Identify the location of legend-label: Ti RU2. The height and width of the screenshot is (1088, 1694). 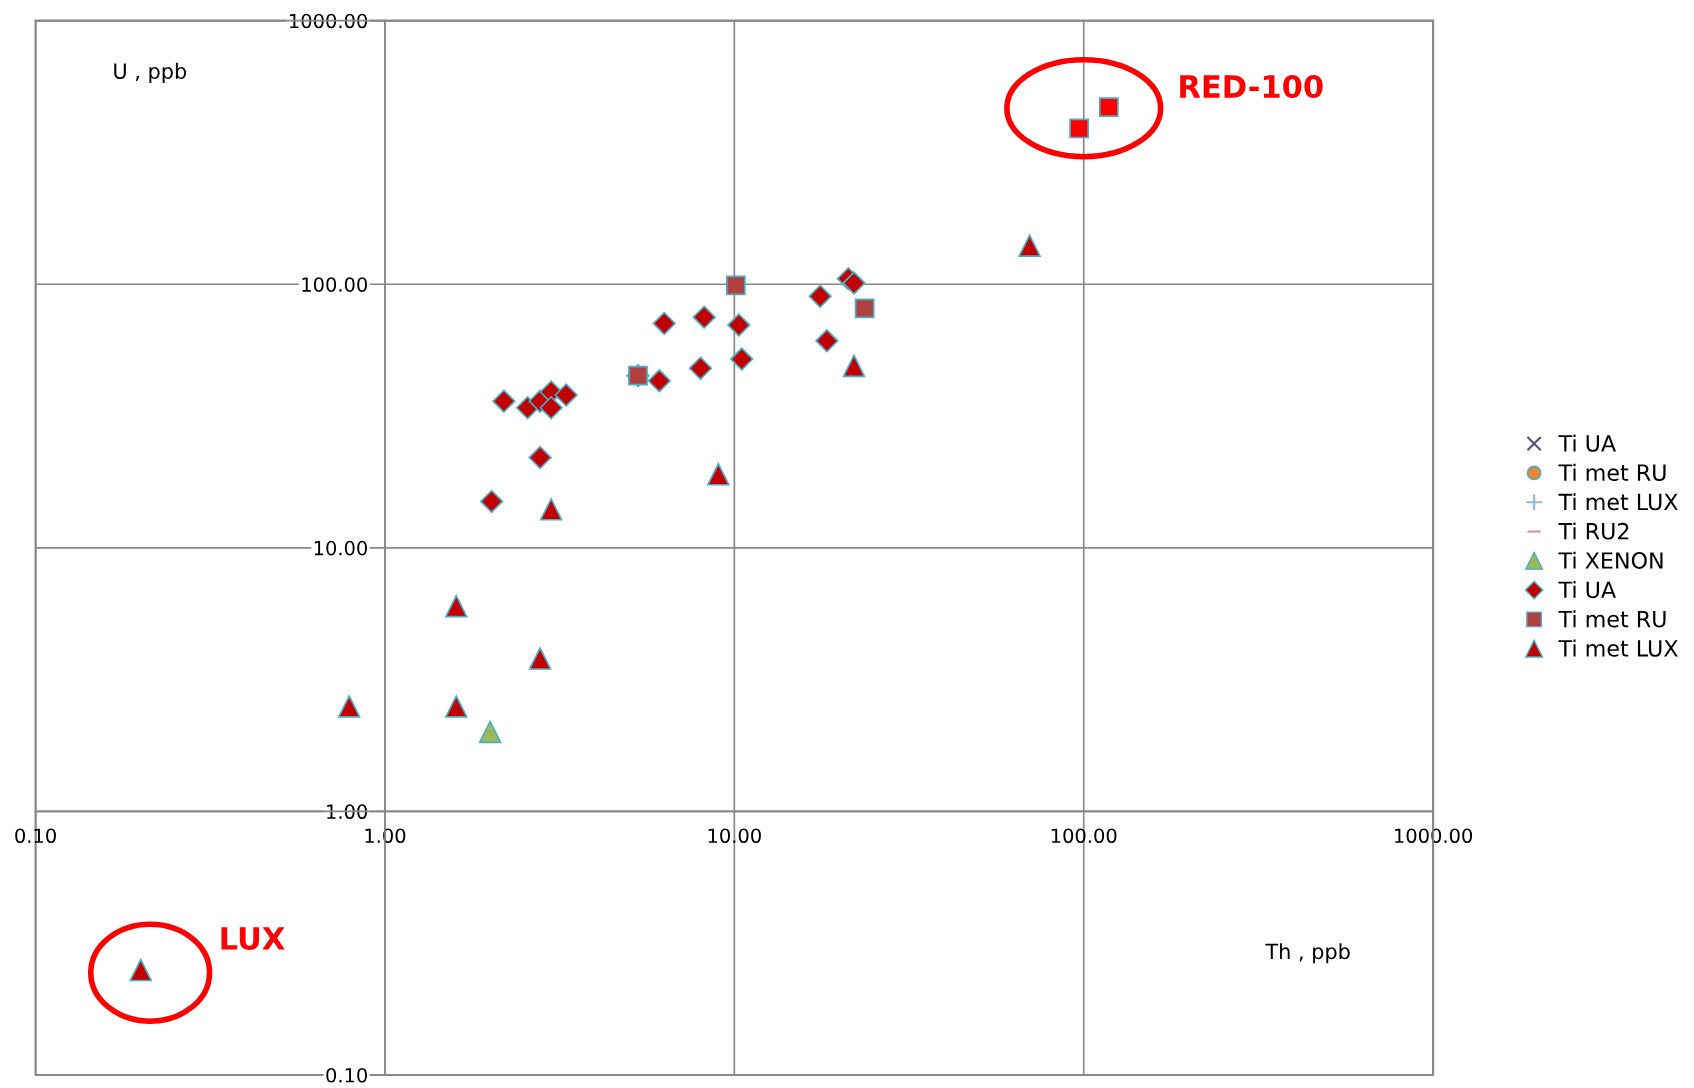
(1593, 531).